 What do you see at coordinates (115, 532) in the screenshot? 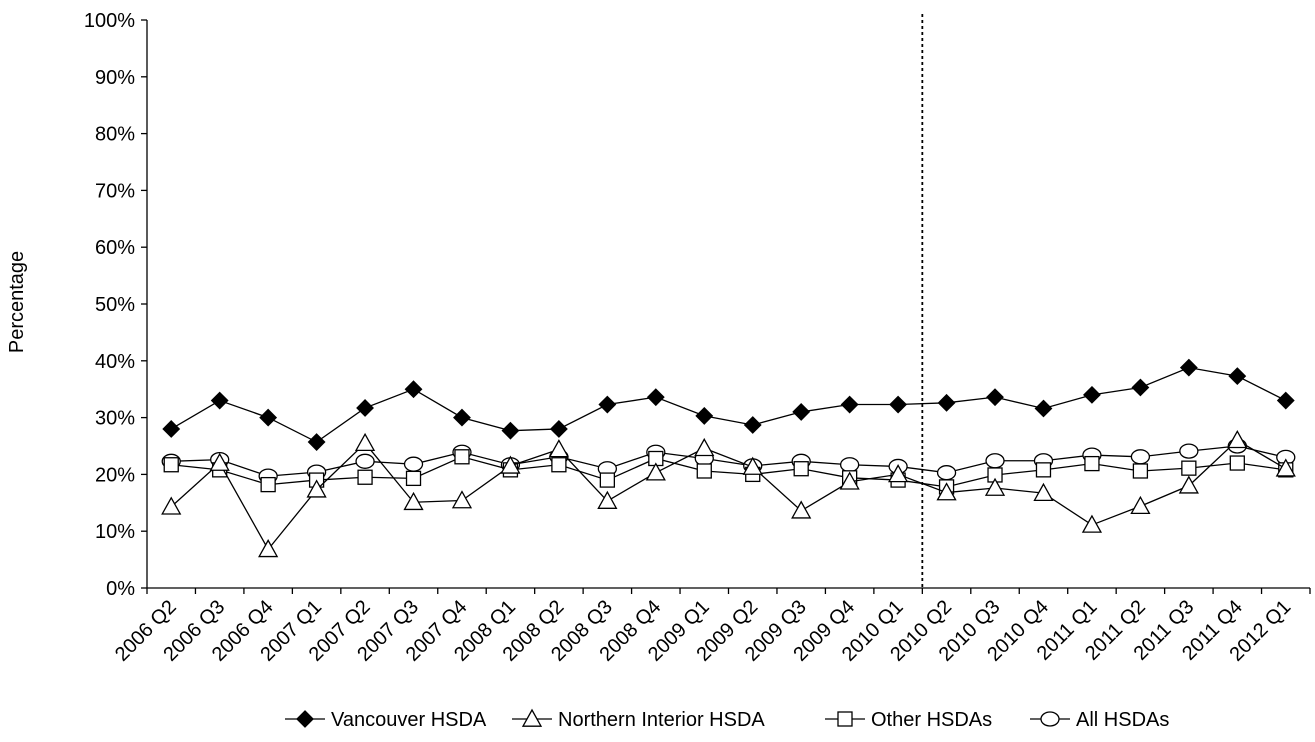
I see `y-tick-label: 10%` at bounding box center [115, 532].